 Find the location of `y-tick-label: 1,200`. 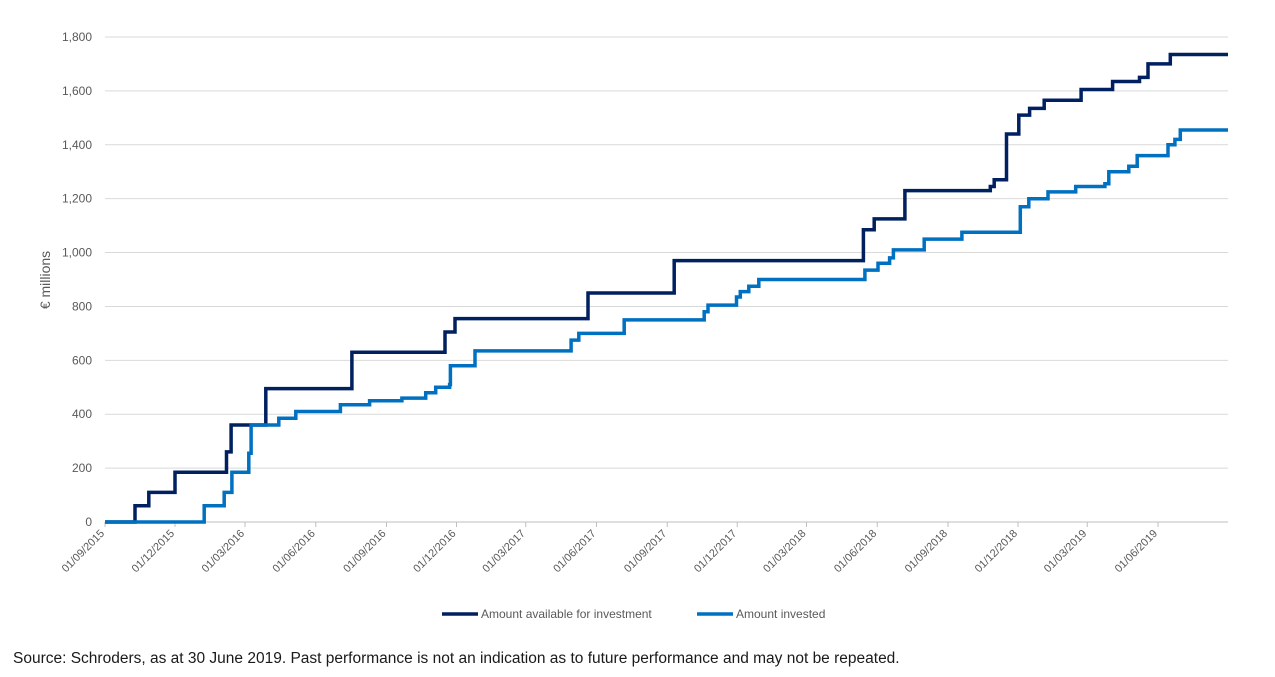

y-tick-label: 1,200 is located at coordinates (77, 199).